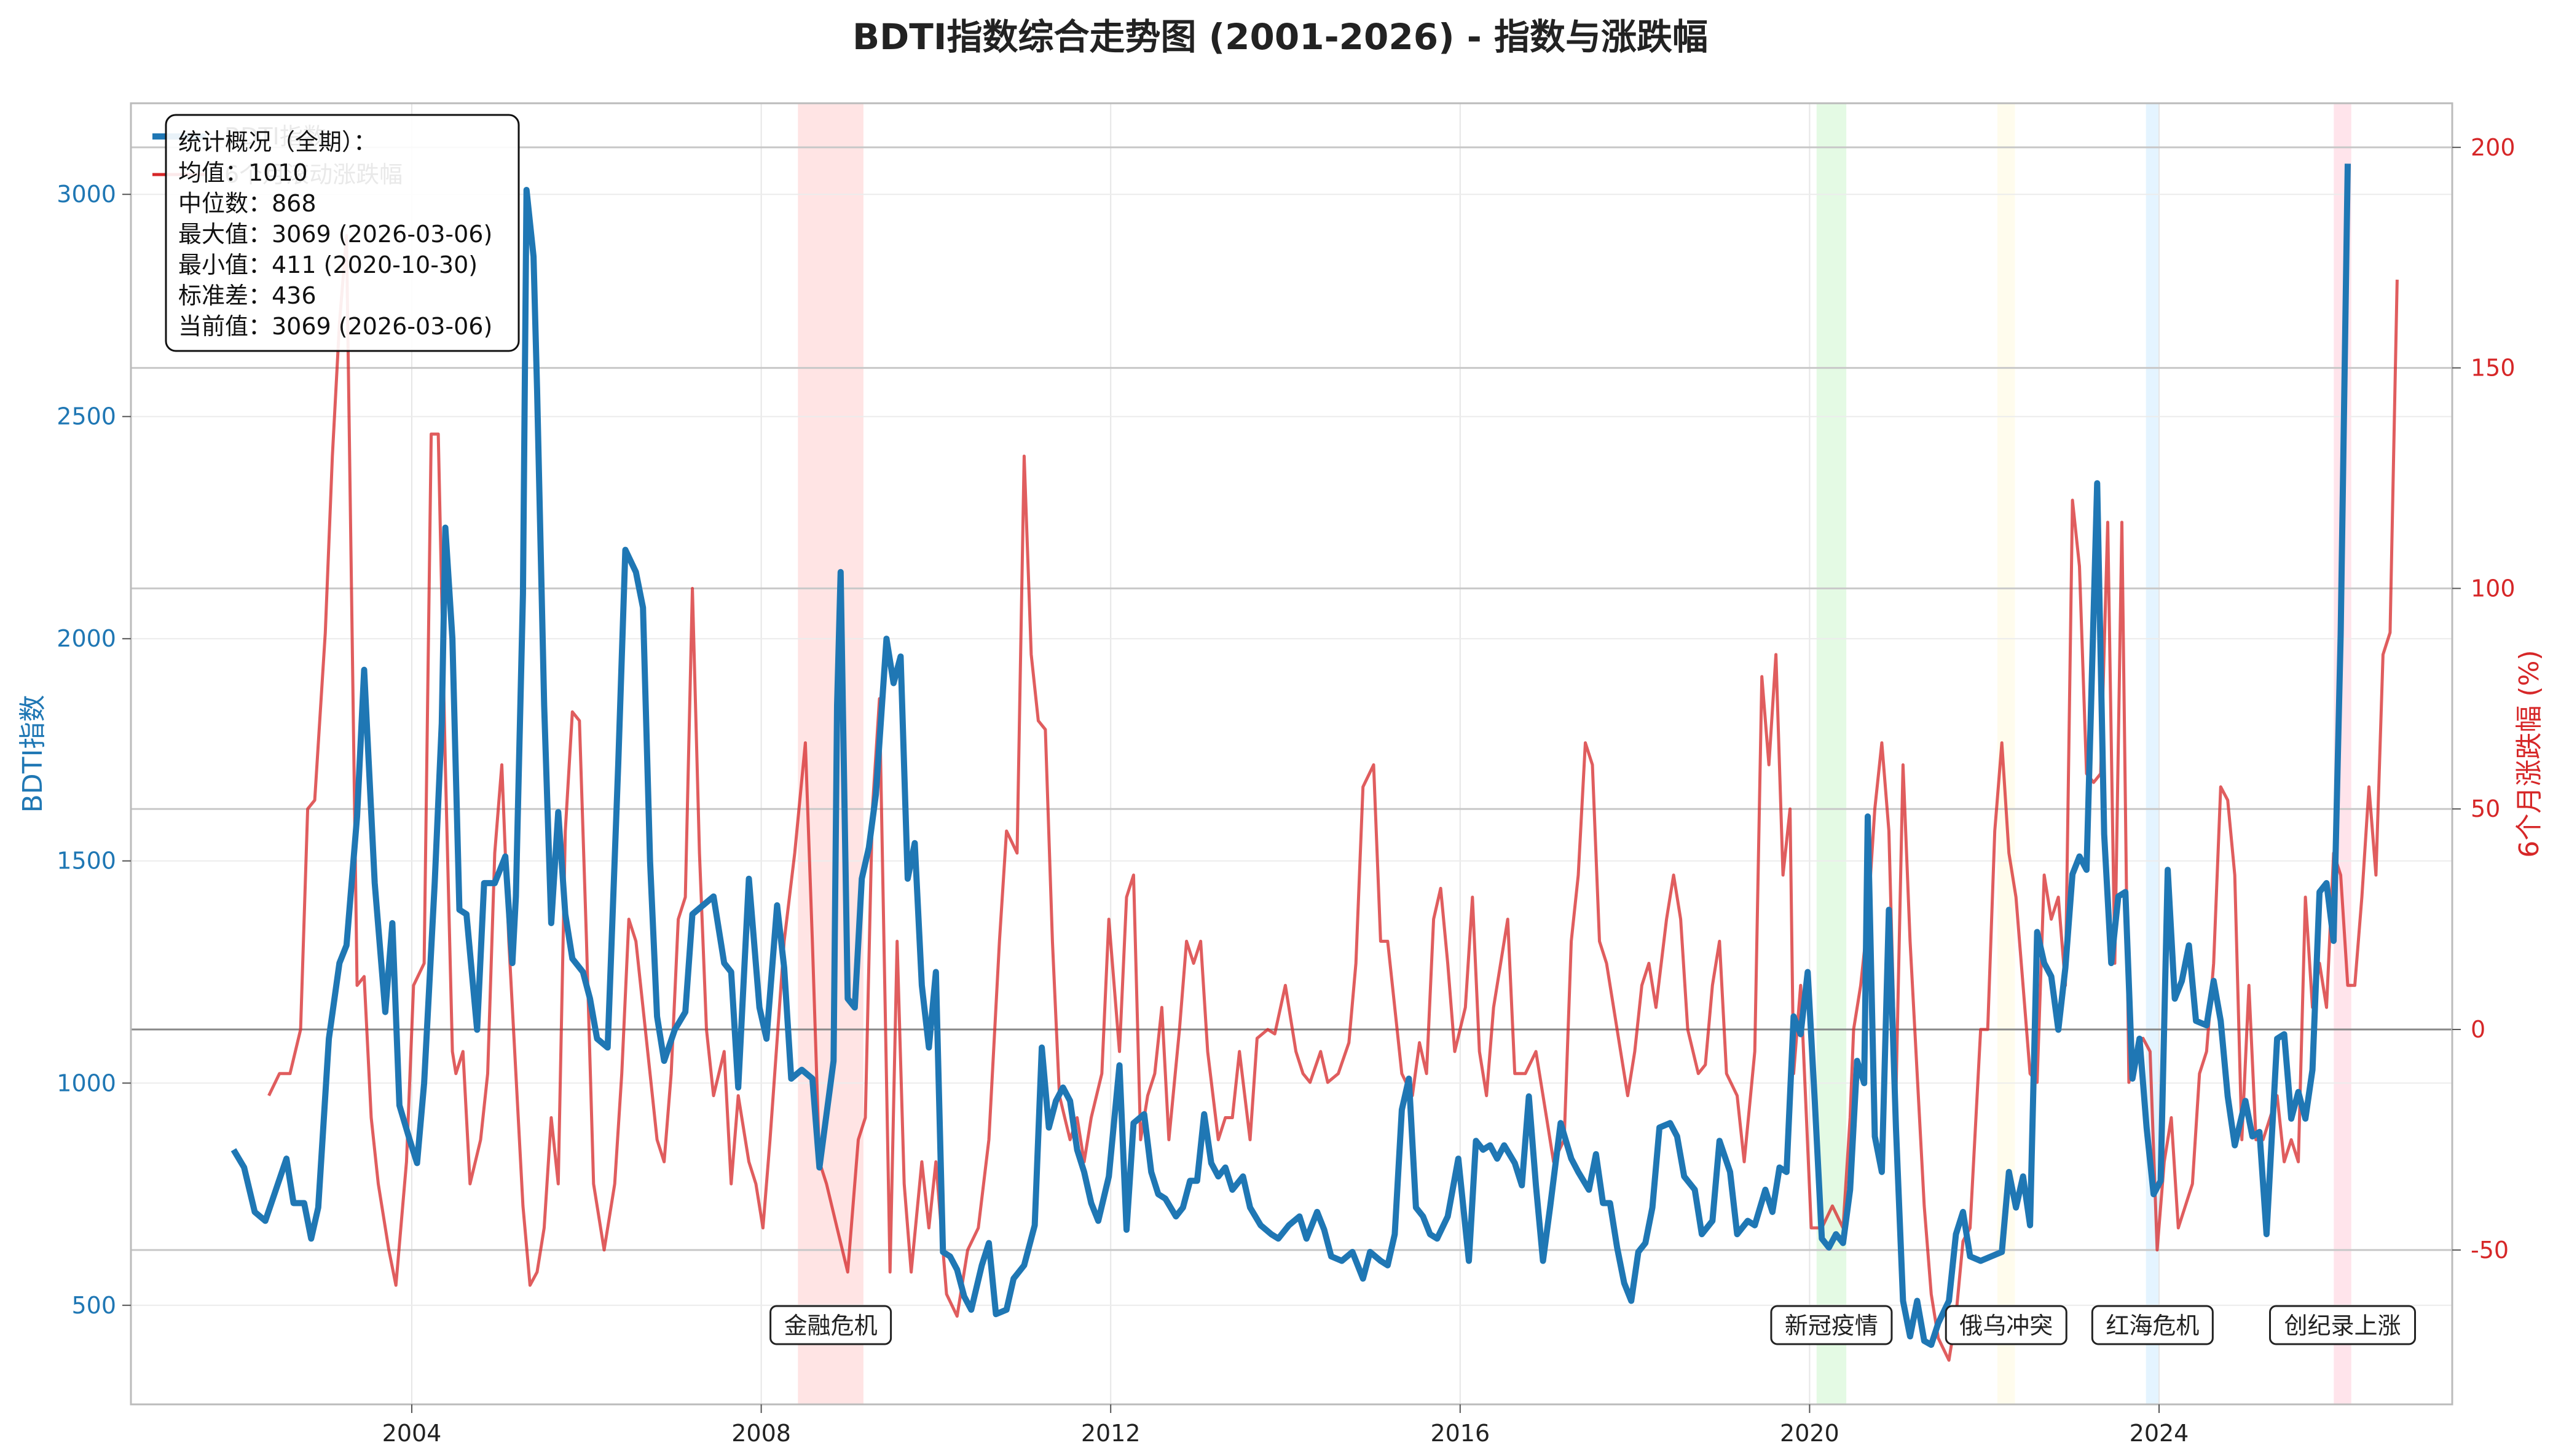 The height and width of the screenshot is (1456, 2561). Describe the element at coordinates (93, 1305) in the screenshot. I see `yl-tick-label-0: 500` at that location.